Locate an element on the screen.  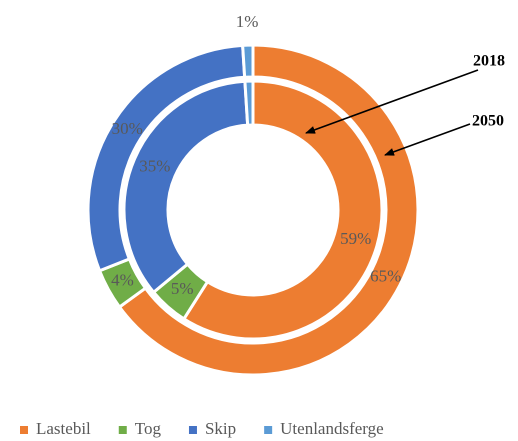
data-label: 5% is located at coordinates (182, 288).